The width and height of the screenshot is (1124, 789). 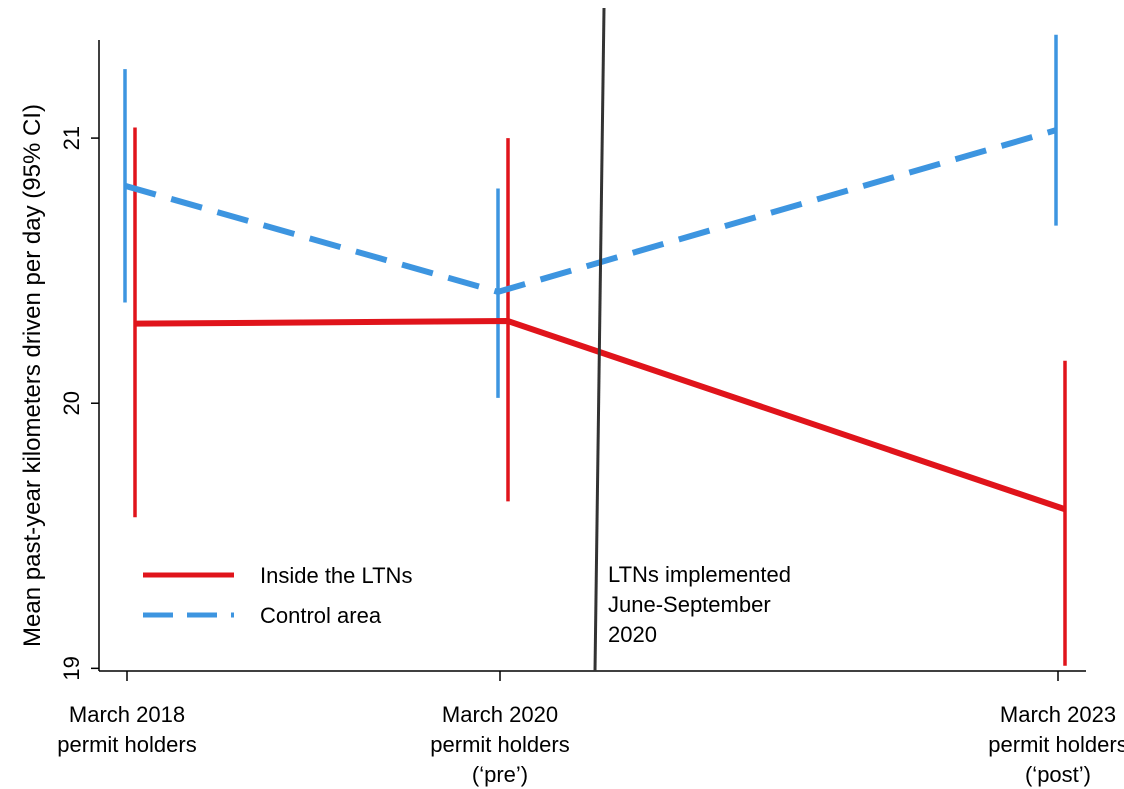 I want to click on annotation-text: 2020, so click(x=632, y=634).